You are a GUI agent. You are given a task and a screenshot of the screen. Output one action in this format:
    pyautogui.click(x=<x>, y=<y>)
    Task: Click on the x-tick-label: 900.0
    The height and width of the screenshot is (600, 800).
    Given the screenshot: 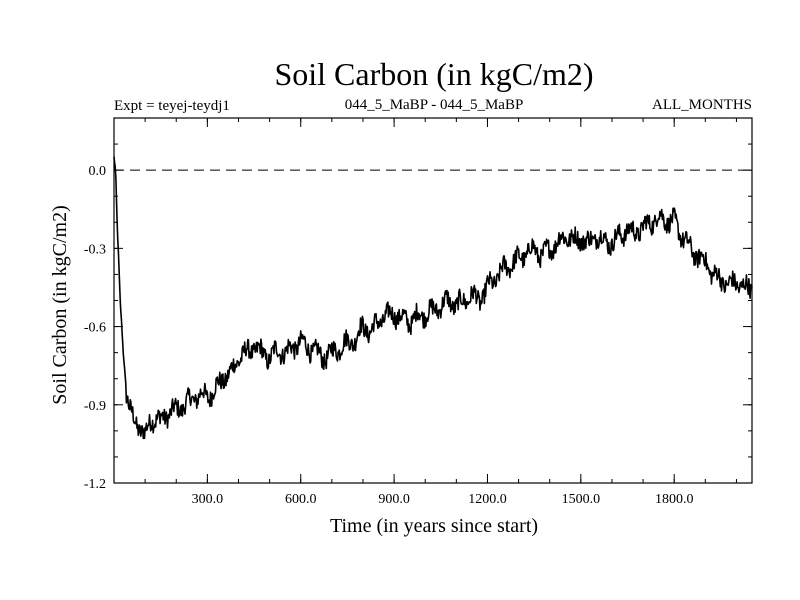 What is the action you would take?
    pyautogui.click(x=394, y=499)
    